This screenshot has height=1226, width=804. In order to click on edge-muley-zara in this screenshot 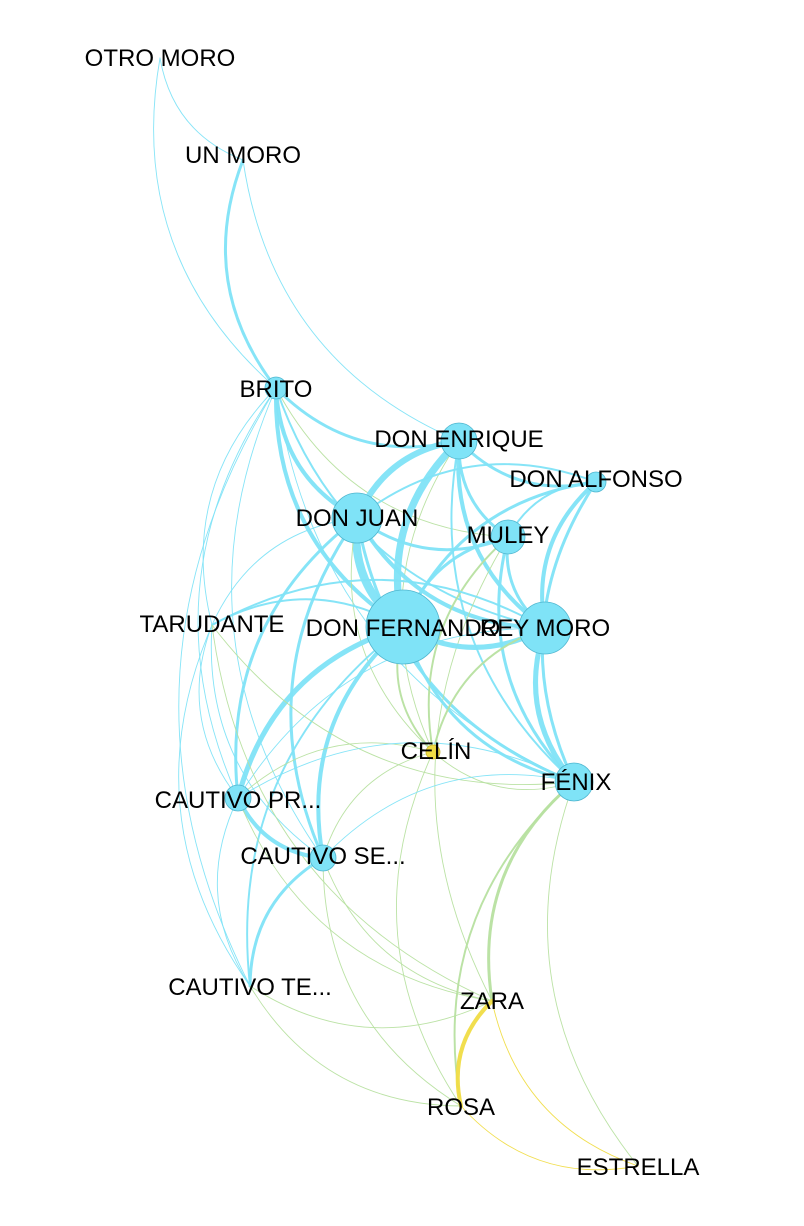, I will do `click(471, 769)`.